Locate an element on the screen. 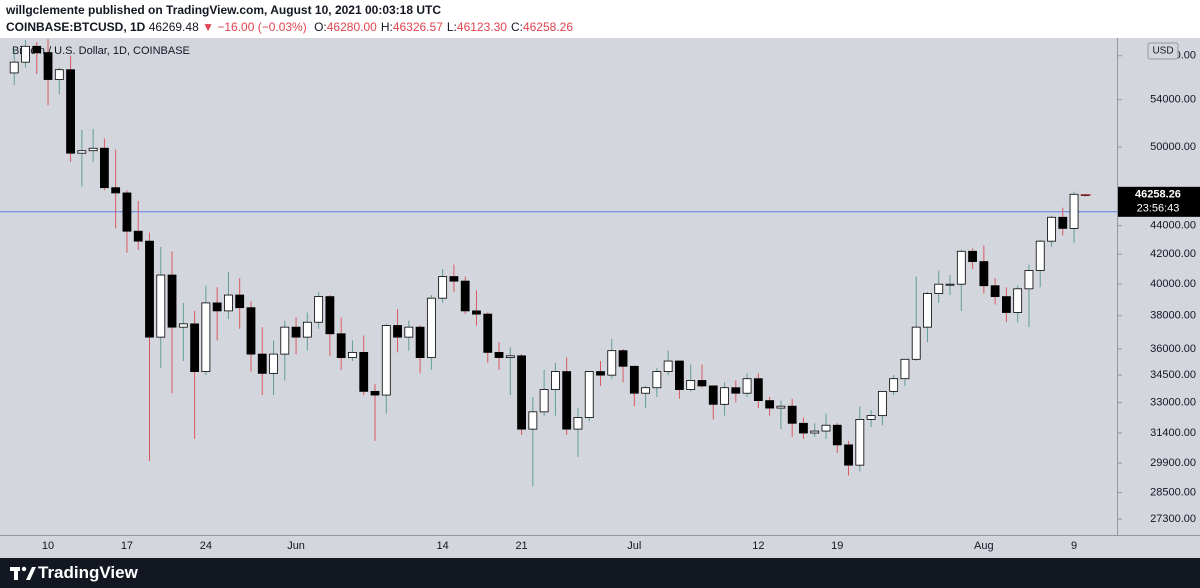  x-tick-label: Jul is located at coordinates (634, 546).